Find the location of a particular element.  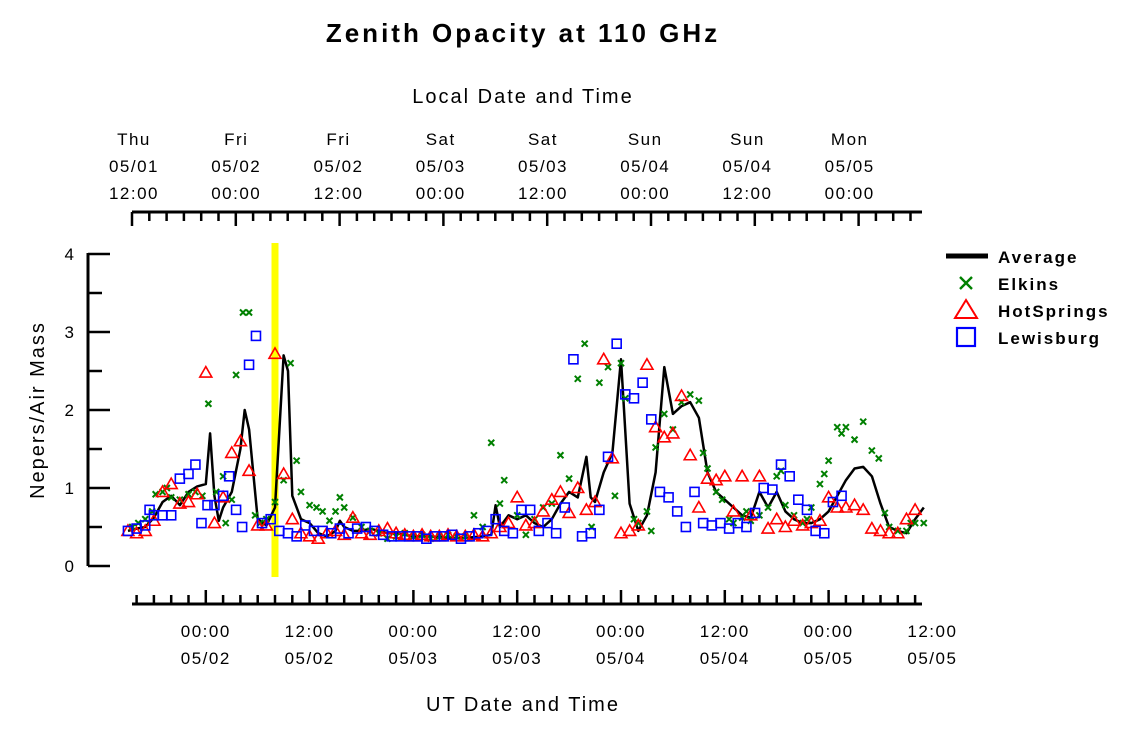

chart-title: Zenith Opacity at 110 GHz is located at coordinates (523, 33).